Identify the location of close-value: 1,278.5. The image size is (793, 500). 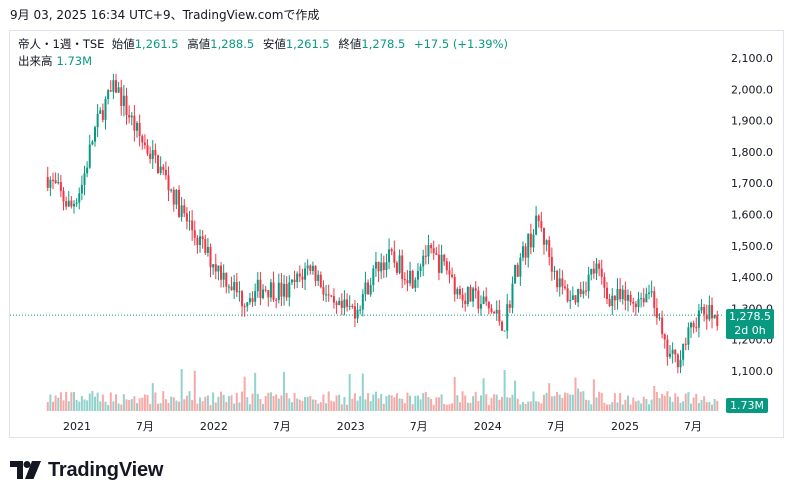
(383, 44).